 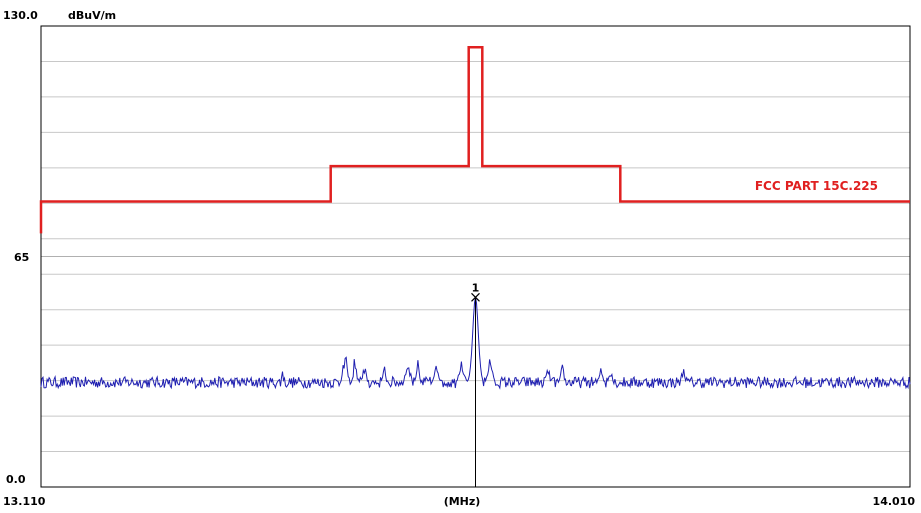 I want to click on marker-label: 1, so click(x=476, y=287).